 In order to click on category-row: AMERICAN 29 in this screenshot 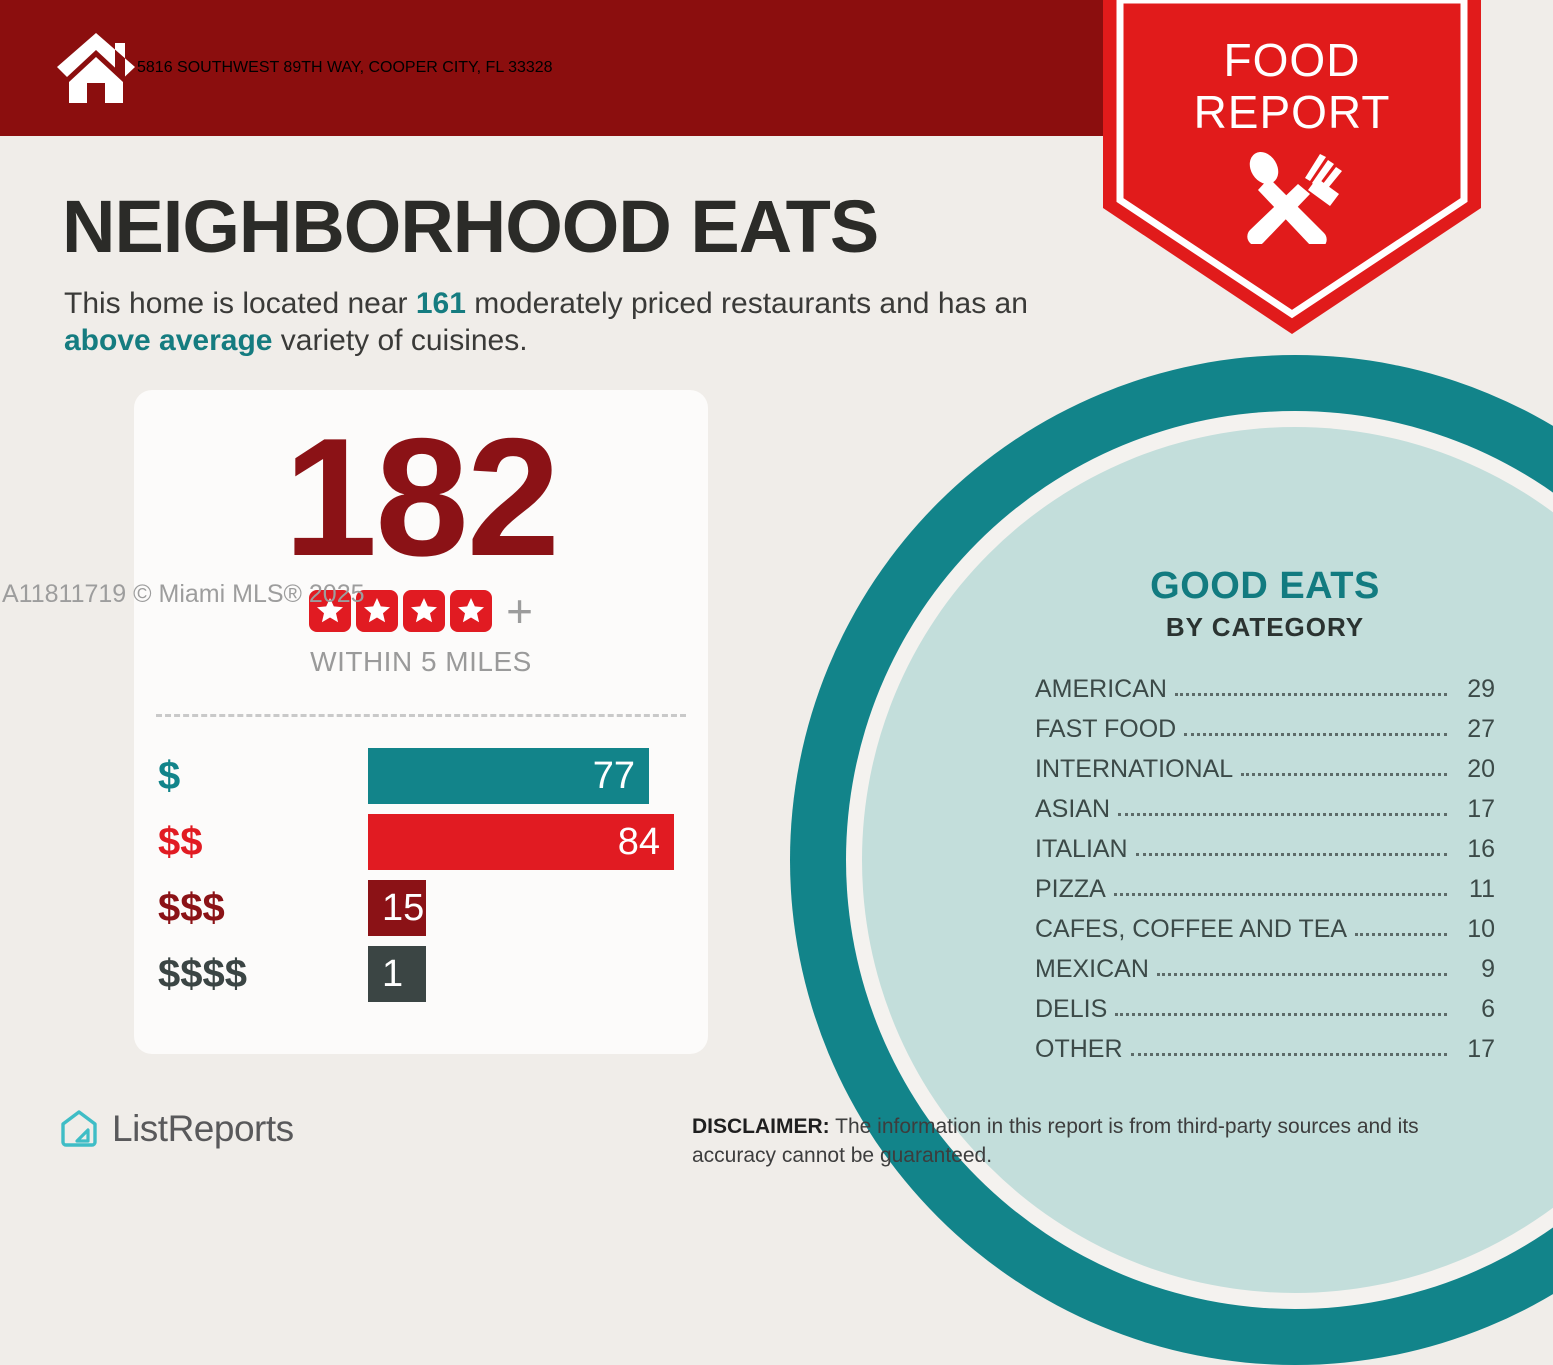, I will do `click(1265, 689)`.